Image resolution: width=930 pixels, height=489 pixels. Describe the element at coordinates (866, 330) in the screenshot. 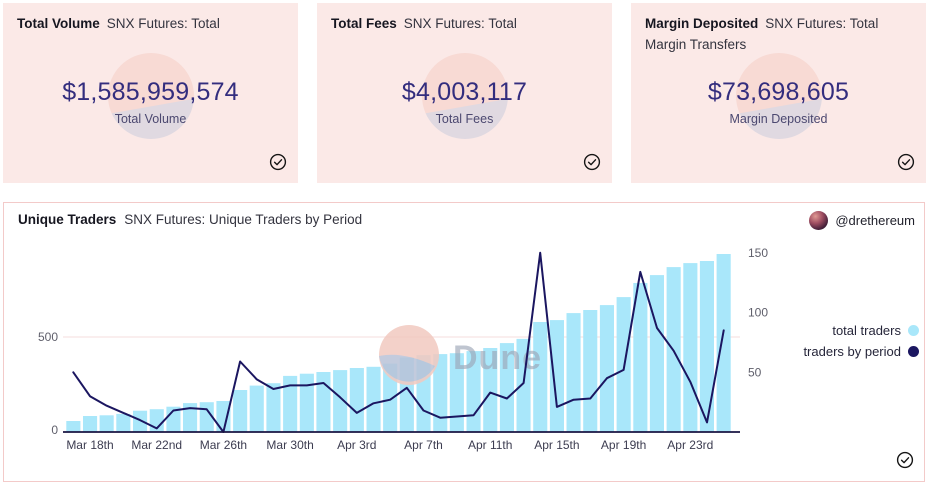

I see `legend-label: total traders` at that location.